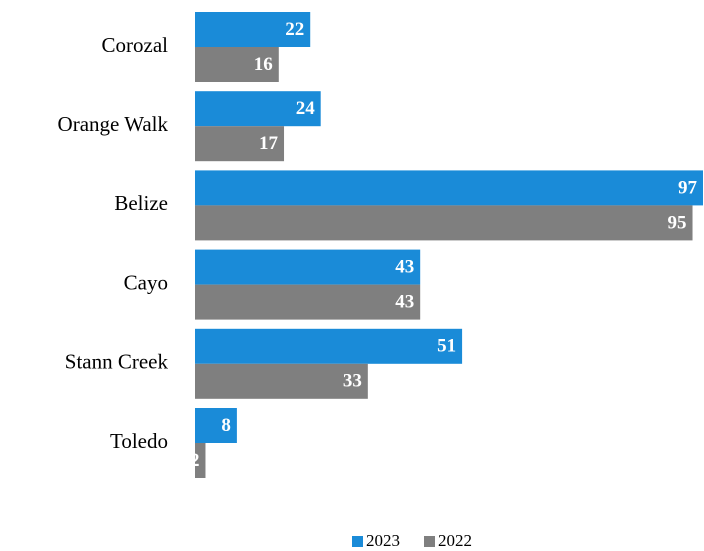 Image resolution: width=704 pixels, height=551 pixels. What do you see at coordinates (135, 45) in the screenshot?
I see `category-label: Corozal` at bounding box center [135, 45].